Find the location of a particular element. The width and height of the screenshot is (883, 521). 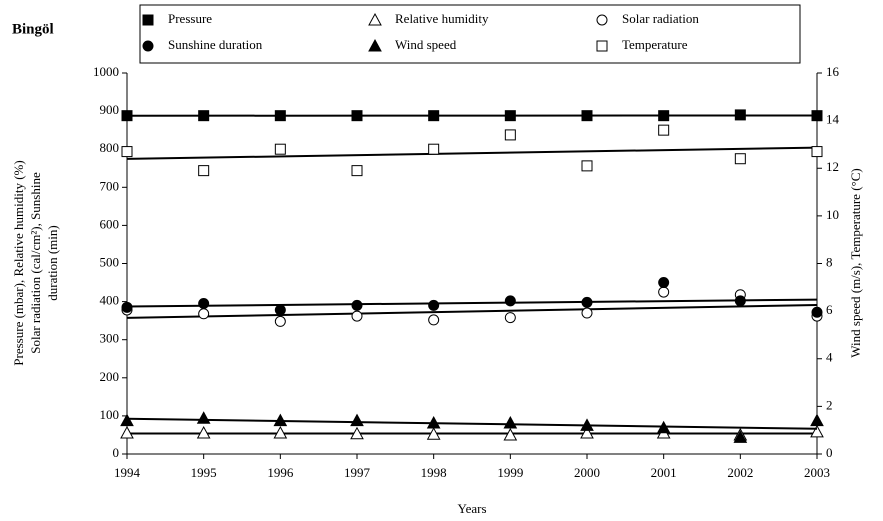

y-tick-label: 900 is located at coordinates (110, 109).